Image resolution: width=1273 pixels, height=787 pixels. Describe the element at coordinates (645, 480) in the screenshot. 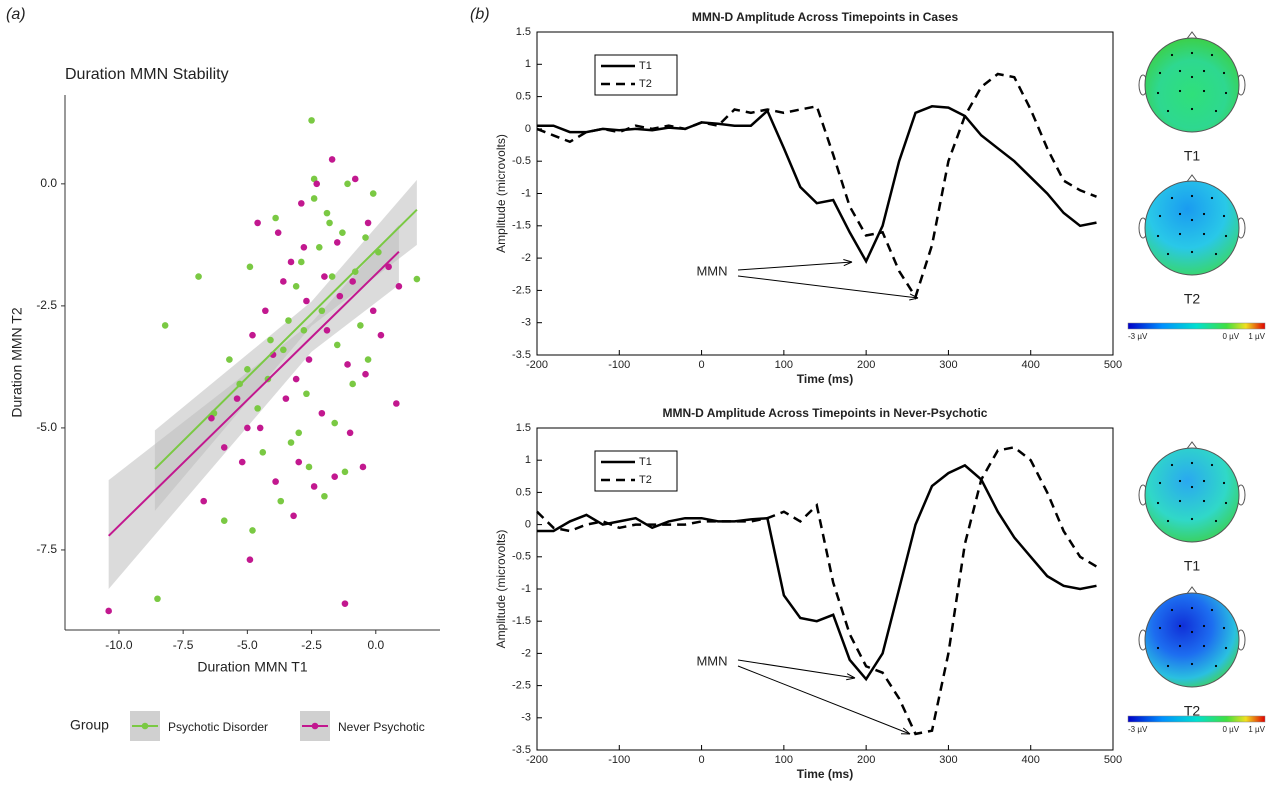

I see `legend-label: T2` at that location.